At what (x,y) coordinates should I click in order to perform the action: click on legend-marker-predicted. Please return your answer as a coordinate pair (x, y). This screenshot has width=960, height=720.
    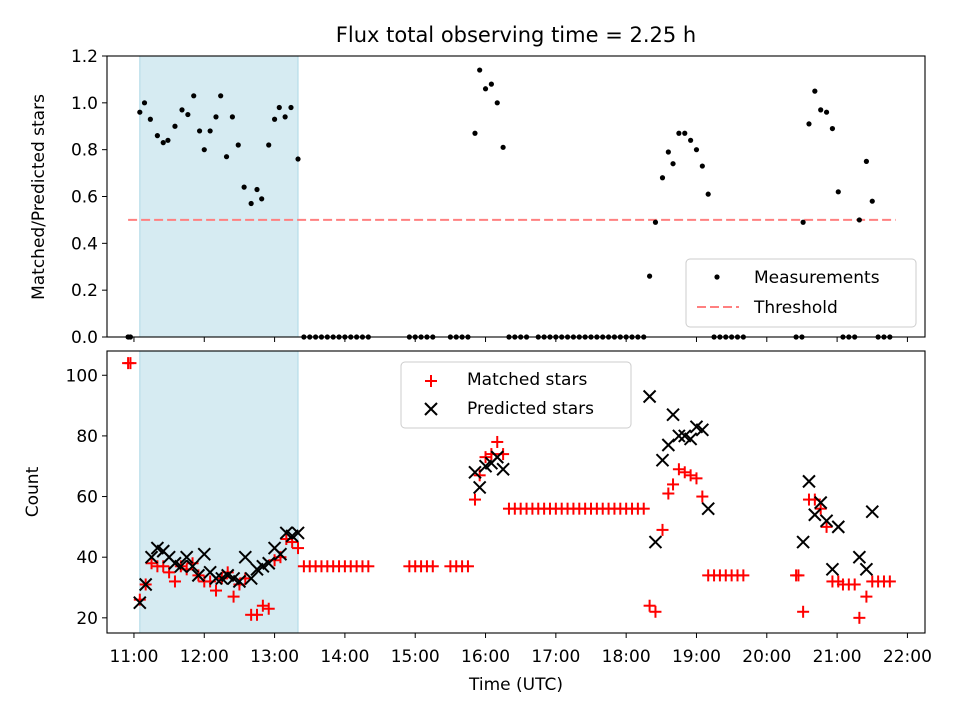
    Looking at the image, I should click on (431, 409).